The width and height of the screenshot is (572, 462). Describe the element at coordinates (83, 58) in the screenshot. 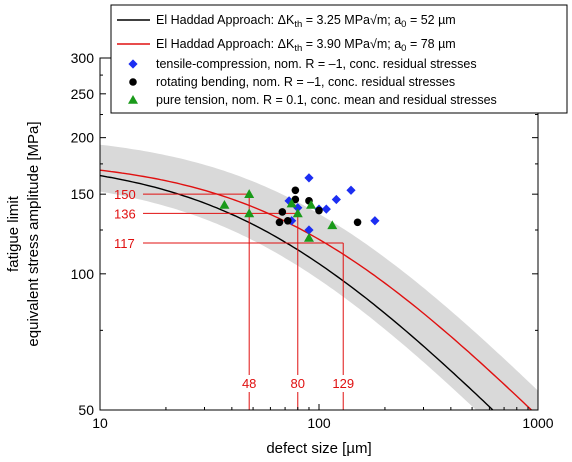

I see `y-tick-label-300: 300` at that location.